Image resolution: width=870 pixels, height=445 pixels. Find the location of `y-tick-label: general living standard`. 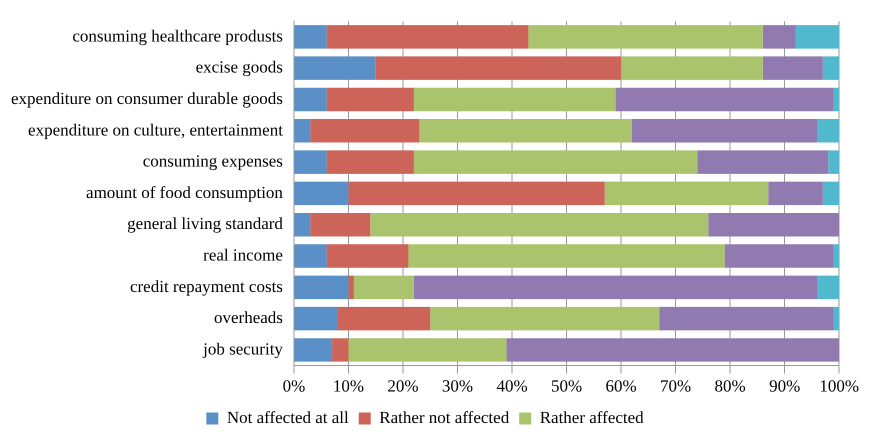

y-tick-label: general living standard is located at coordinates (205, 224).